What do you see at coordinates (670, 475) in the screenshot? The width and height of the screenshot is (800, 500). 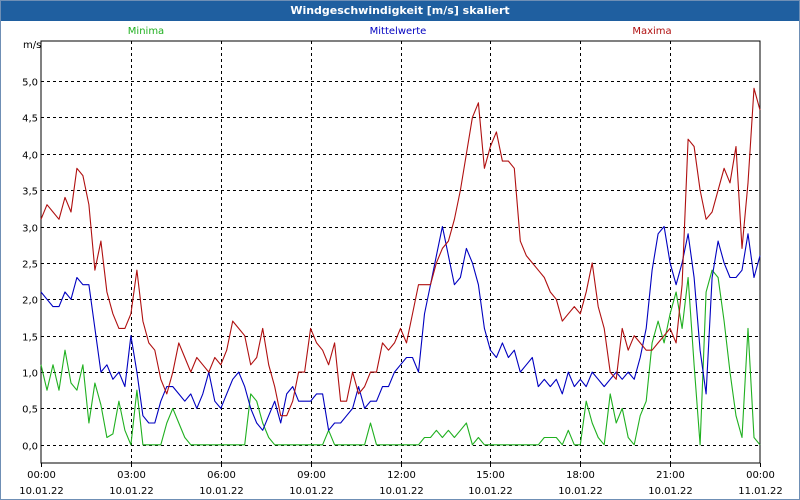 I see `x-tick-time: 21:00` at bounding box center [670, 475].